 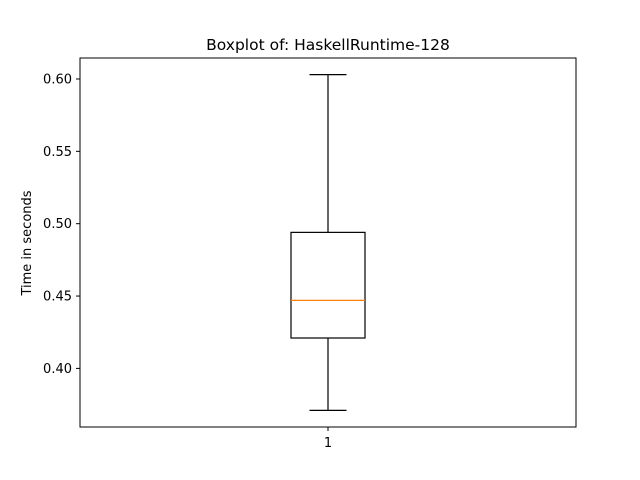 What do you see at coordinates (57, 152) in the screenshot?
I see `y-tick-label: 0.55` at bounding box center [57, 152].